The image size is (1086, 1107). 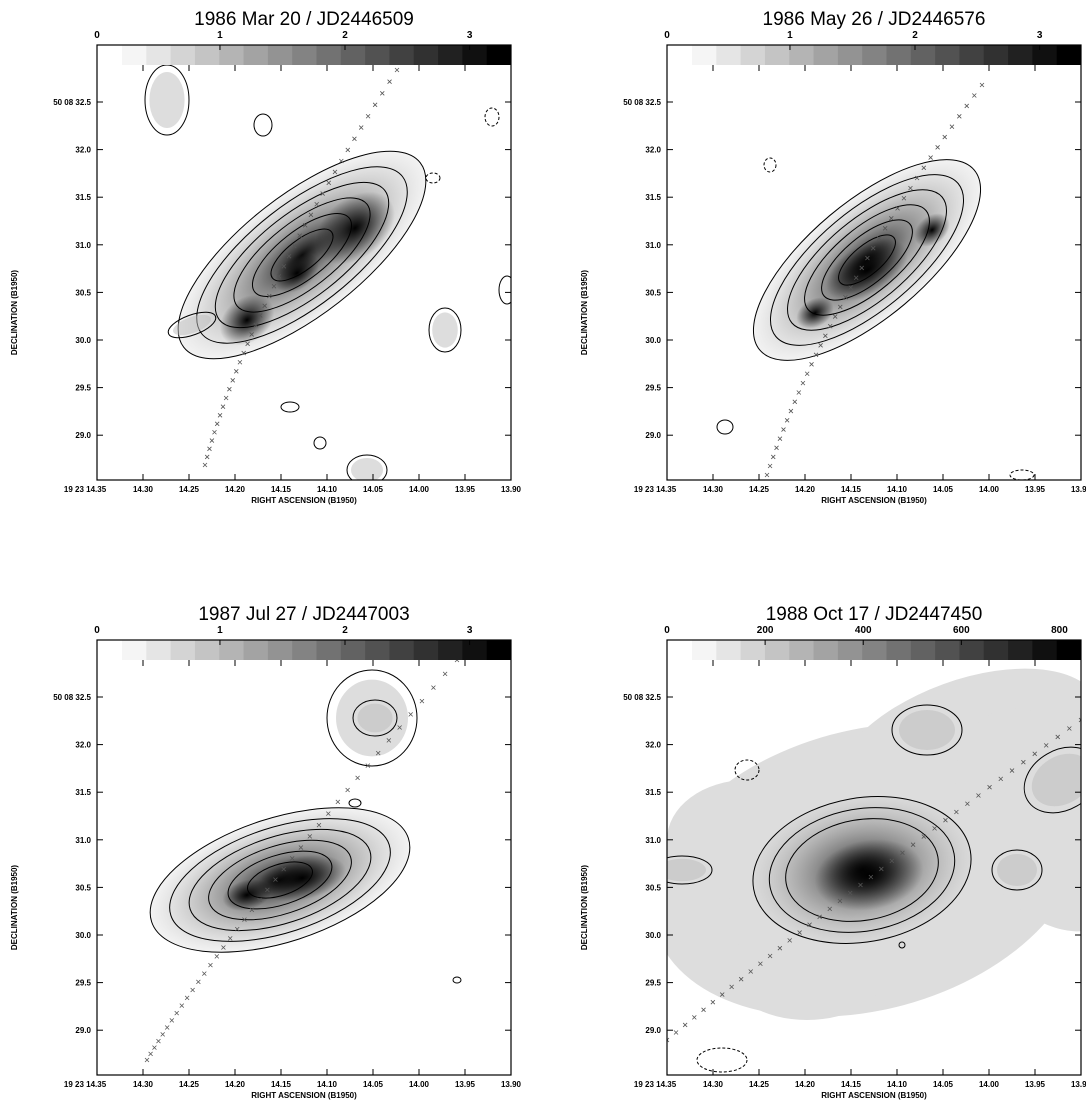 What do you see at coordinates (85, 489) in the screenshot?
I see `x-tick-label: 19 23 14.35` at bounding box center [85, 489].